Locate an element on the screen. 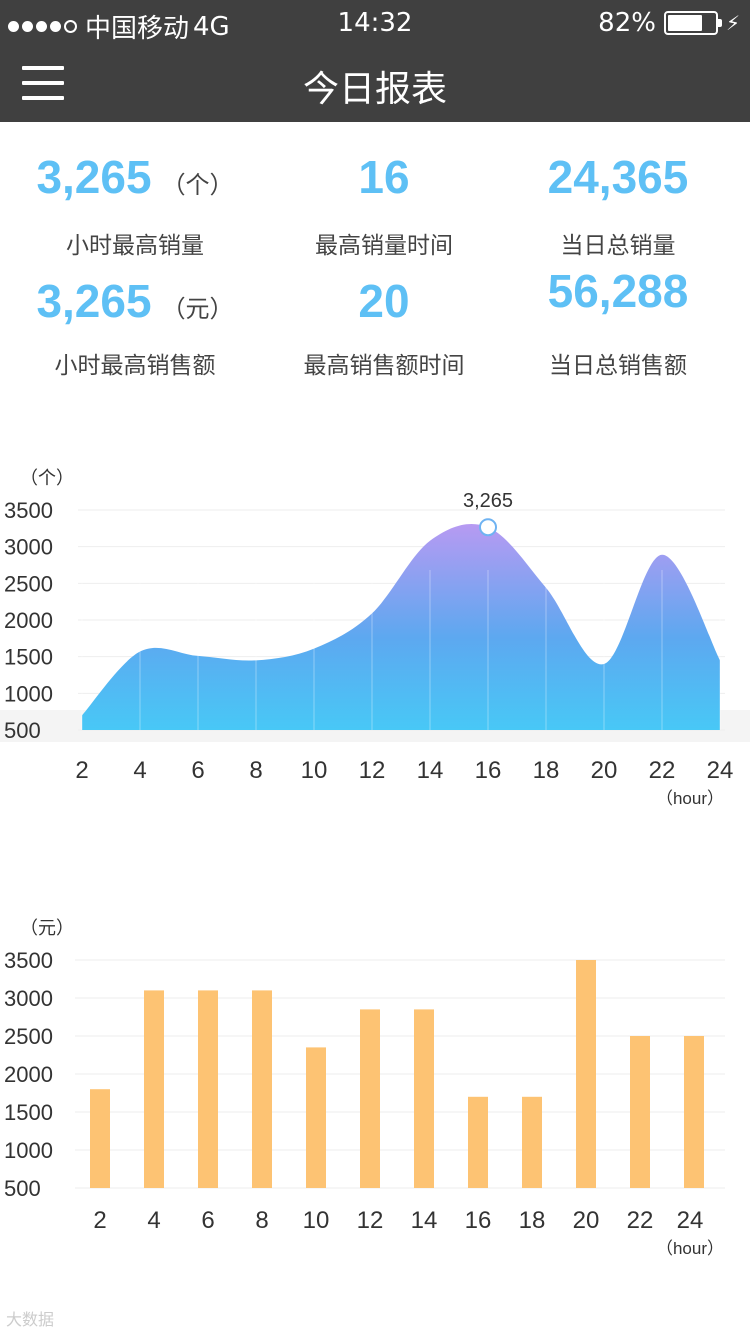  carrier-name: 中国移动 is located at coordinates (137, 29).